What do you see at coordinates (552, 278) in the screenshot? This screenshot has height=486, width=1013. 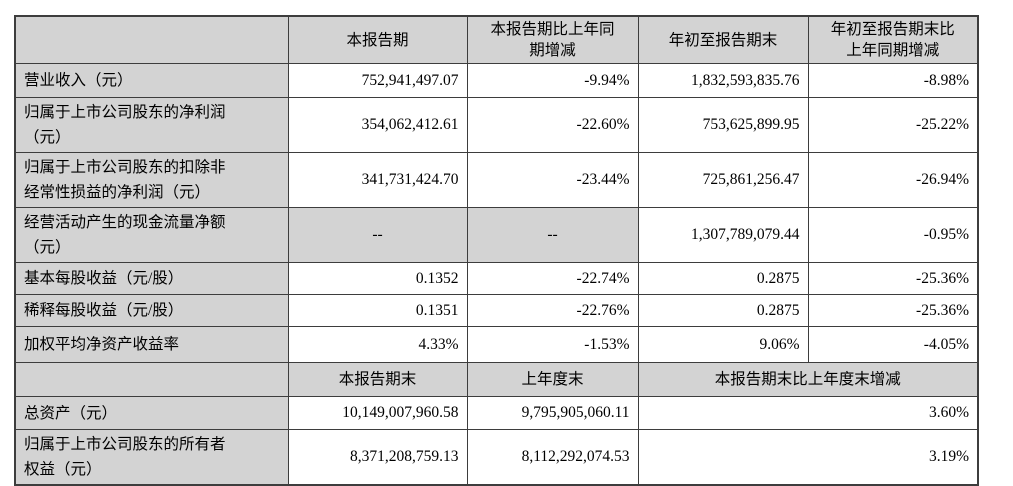 I see `cell-basic-eps-current-yoy: -22.74%` at bounding box center [552, 278].